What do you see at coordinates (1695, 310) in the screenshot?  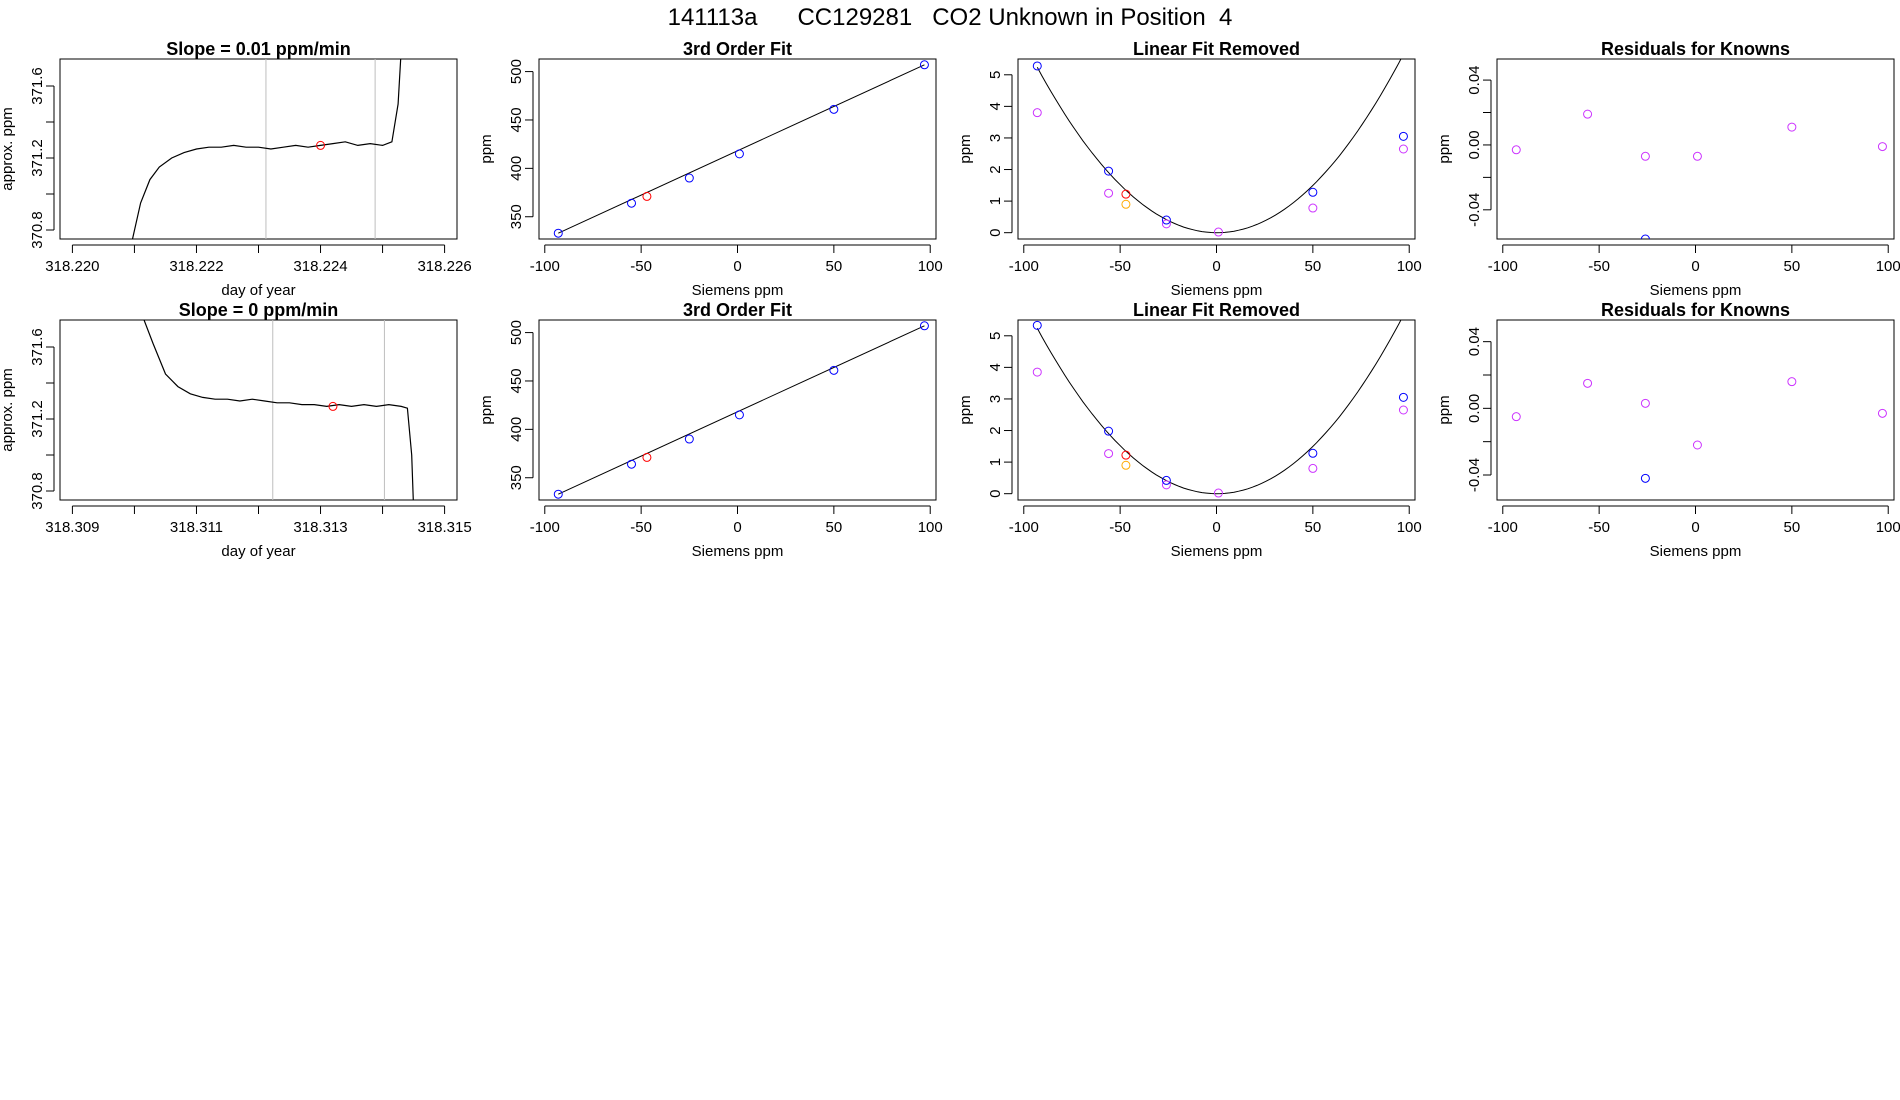 I see `panel-title: Residuals for Knowns` at bounding box center [1695, 310].